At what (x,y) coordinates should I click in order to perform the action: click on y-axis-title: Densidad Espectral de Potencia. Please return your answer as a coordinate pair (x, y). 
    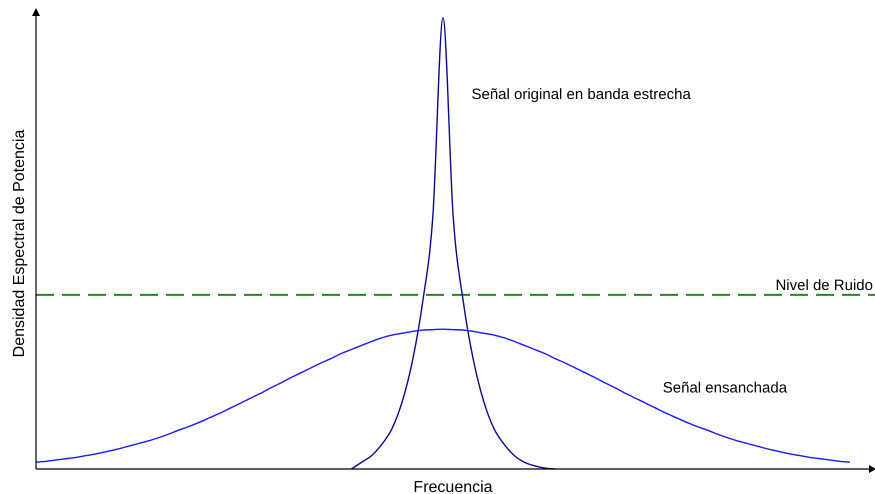
    Looking at the image, I should click on (19, 244).